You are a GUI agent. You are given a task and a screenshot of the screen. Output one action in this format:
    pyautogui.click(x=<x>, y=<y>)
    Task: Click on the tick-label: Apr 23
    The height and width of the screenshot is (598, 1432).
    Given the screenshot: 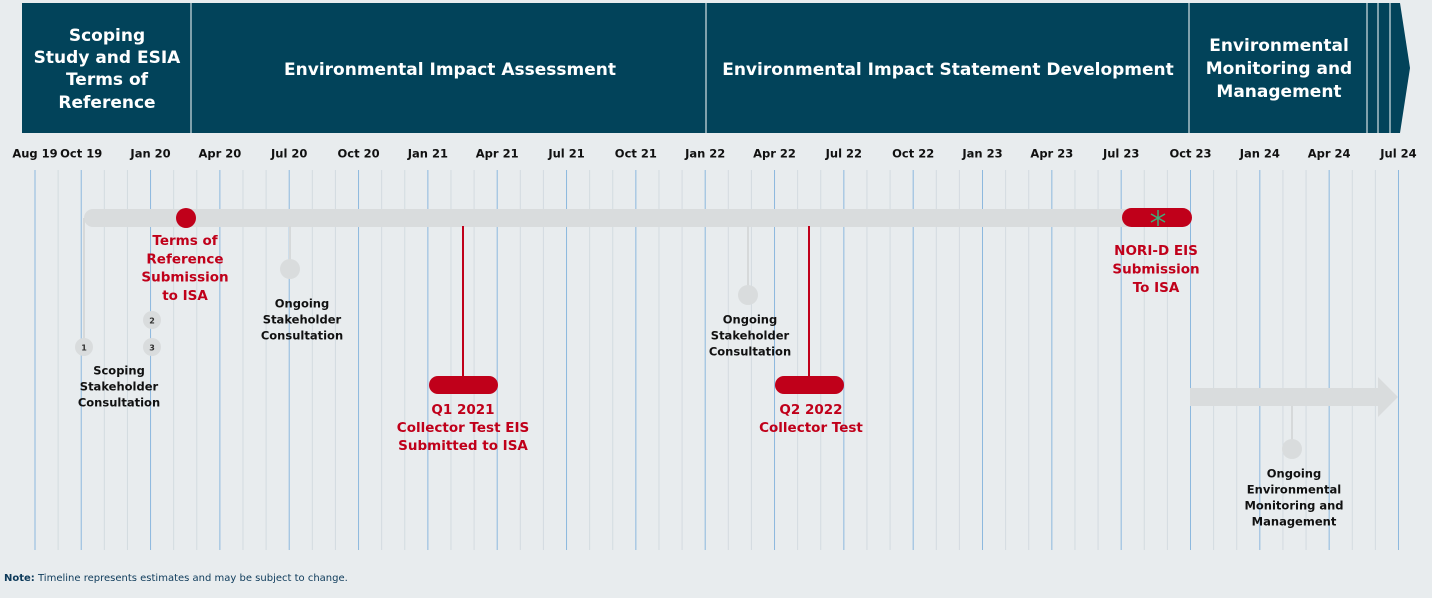 What is the action you would take?
    pyautogui.click(x=1051, y=154)
    